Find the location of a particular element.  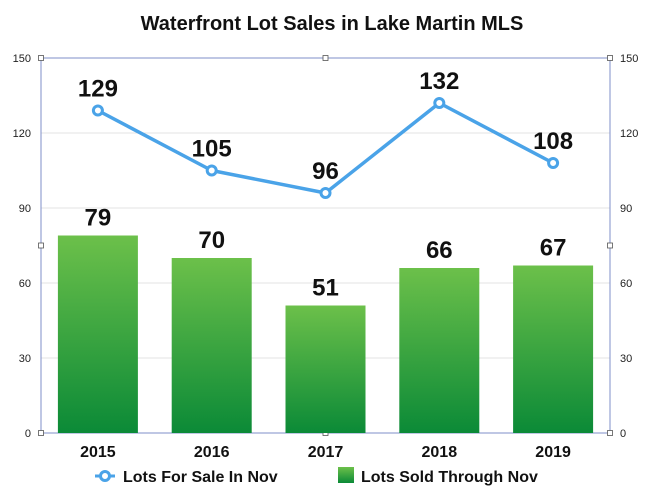

chart-title: Waterfront Lot Sales in Lake Martin MLS is located at coordinates (332, 24).